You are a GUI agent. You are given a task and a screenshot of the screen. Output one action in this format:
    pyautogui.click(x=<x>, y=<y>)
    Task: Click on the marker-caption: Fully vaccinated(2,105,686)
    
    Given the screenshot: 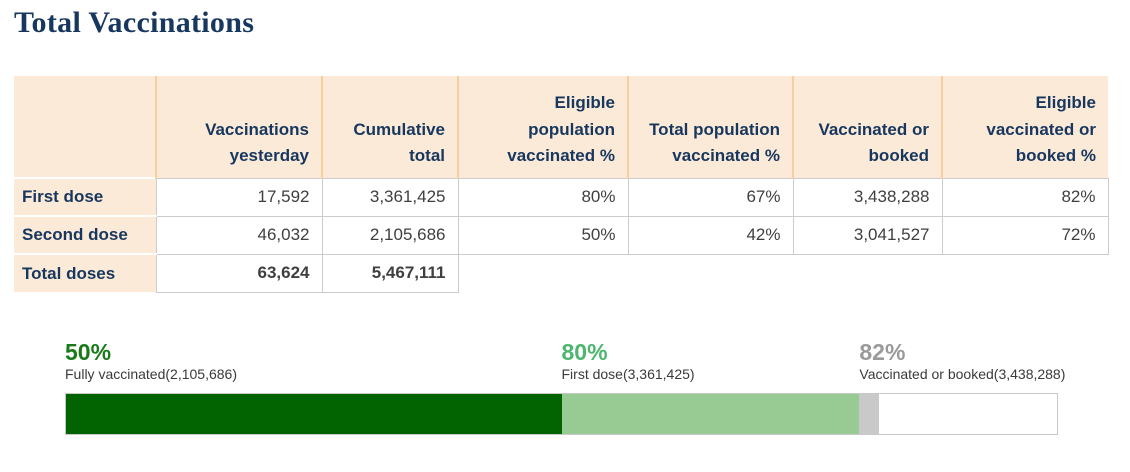 What is the action you would take?
    pyautogui.click(x=151, y=374)
    